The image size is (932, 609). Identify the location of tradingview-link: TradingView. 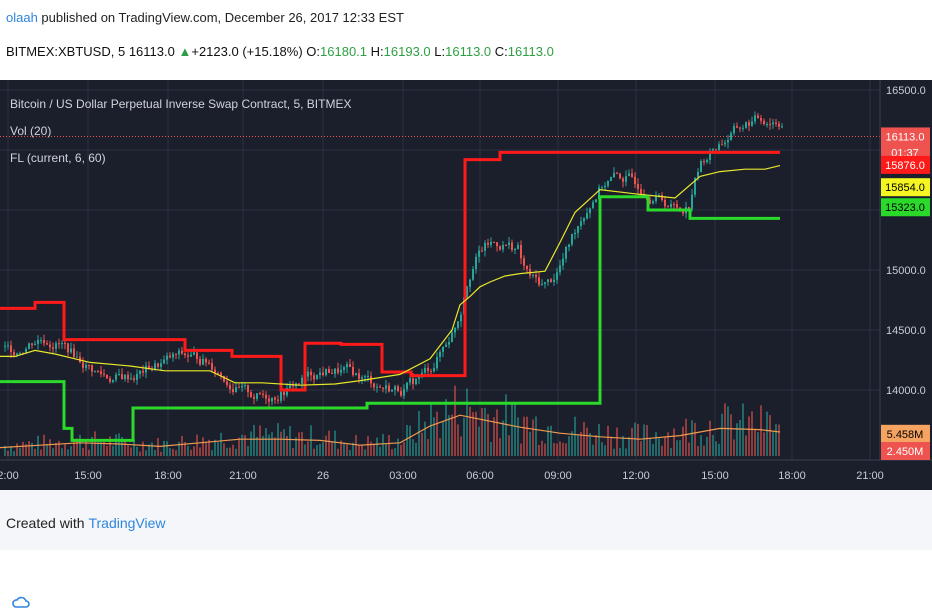
(127, 523).